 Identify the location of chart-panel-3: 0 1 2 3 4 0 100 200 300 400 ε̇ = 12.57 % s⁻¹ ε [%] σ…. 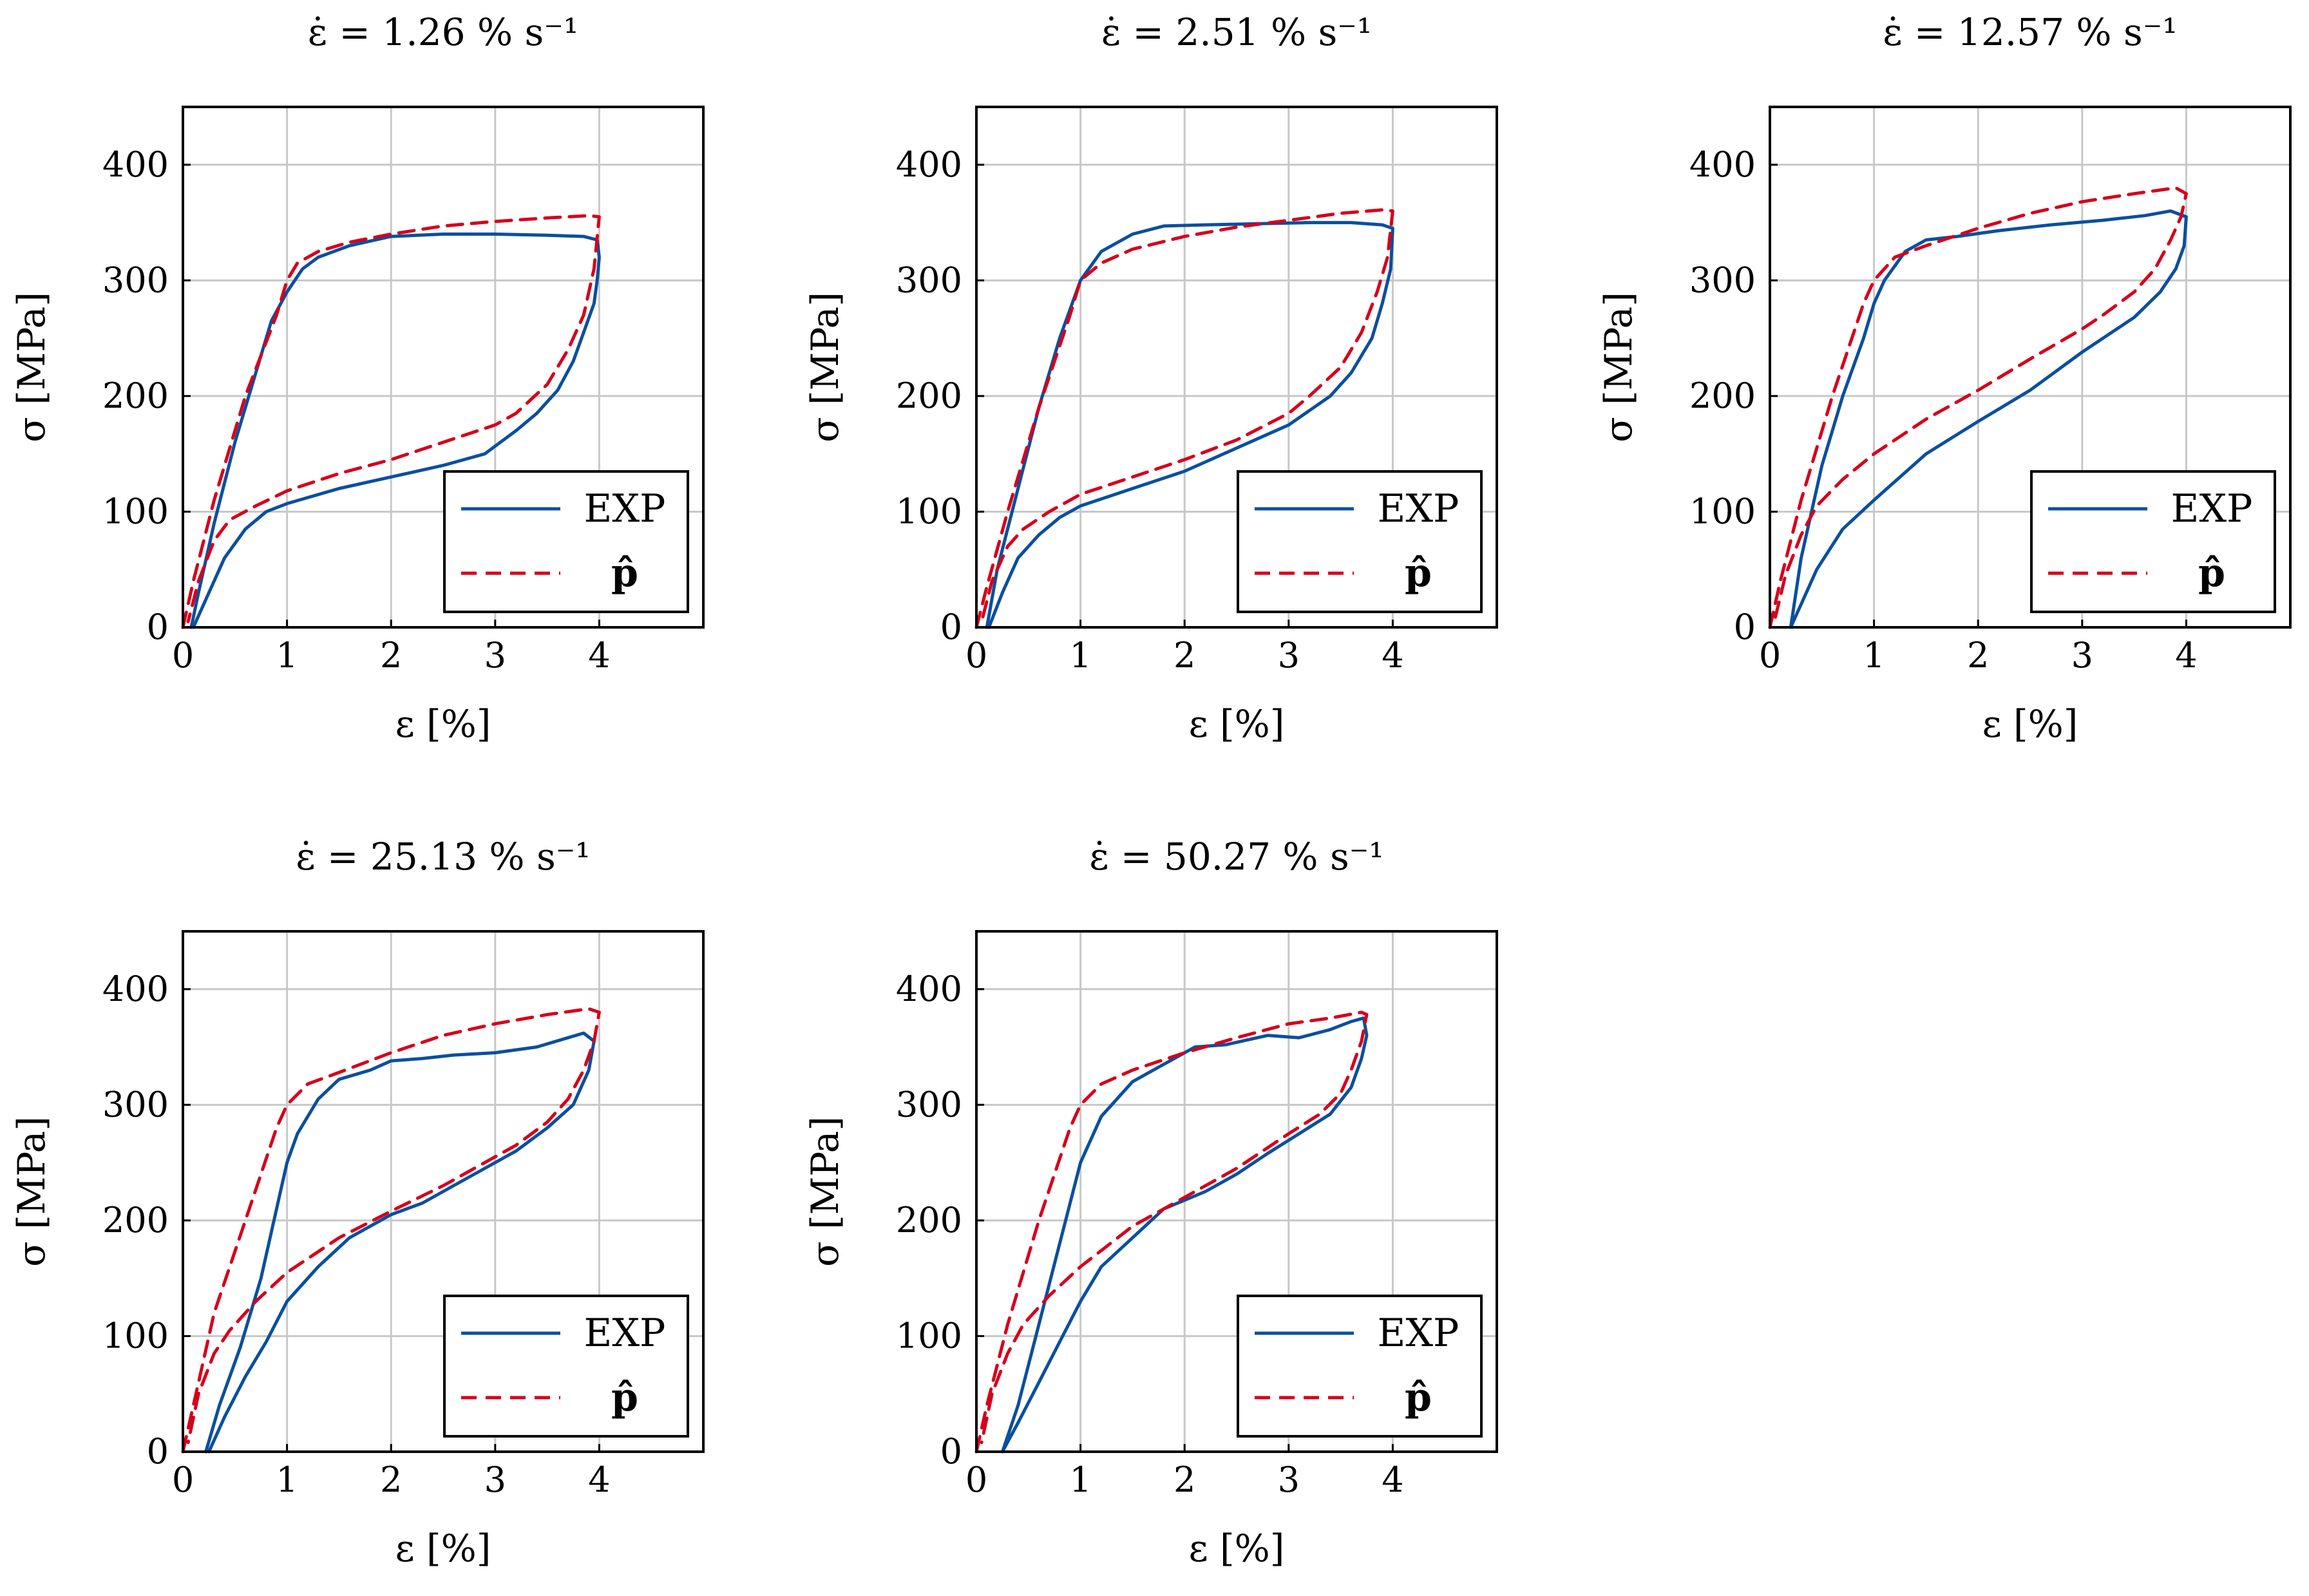
(1944, 378).